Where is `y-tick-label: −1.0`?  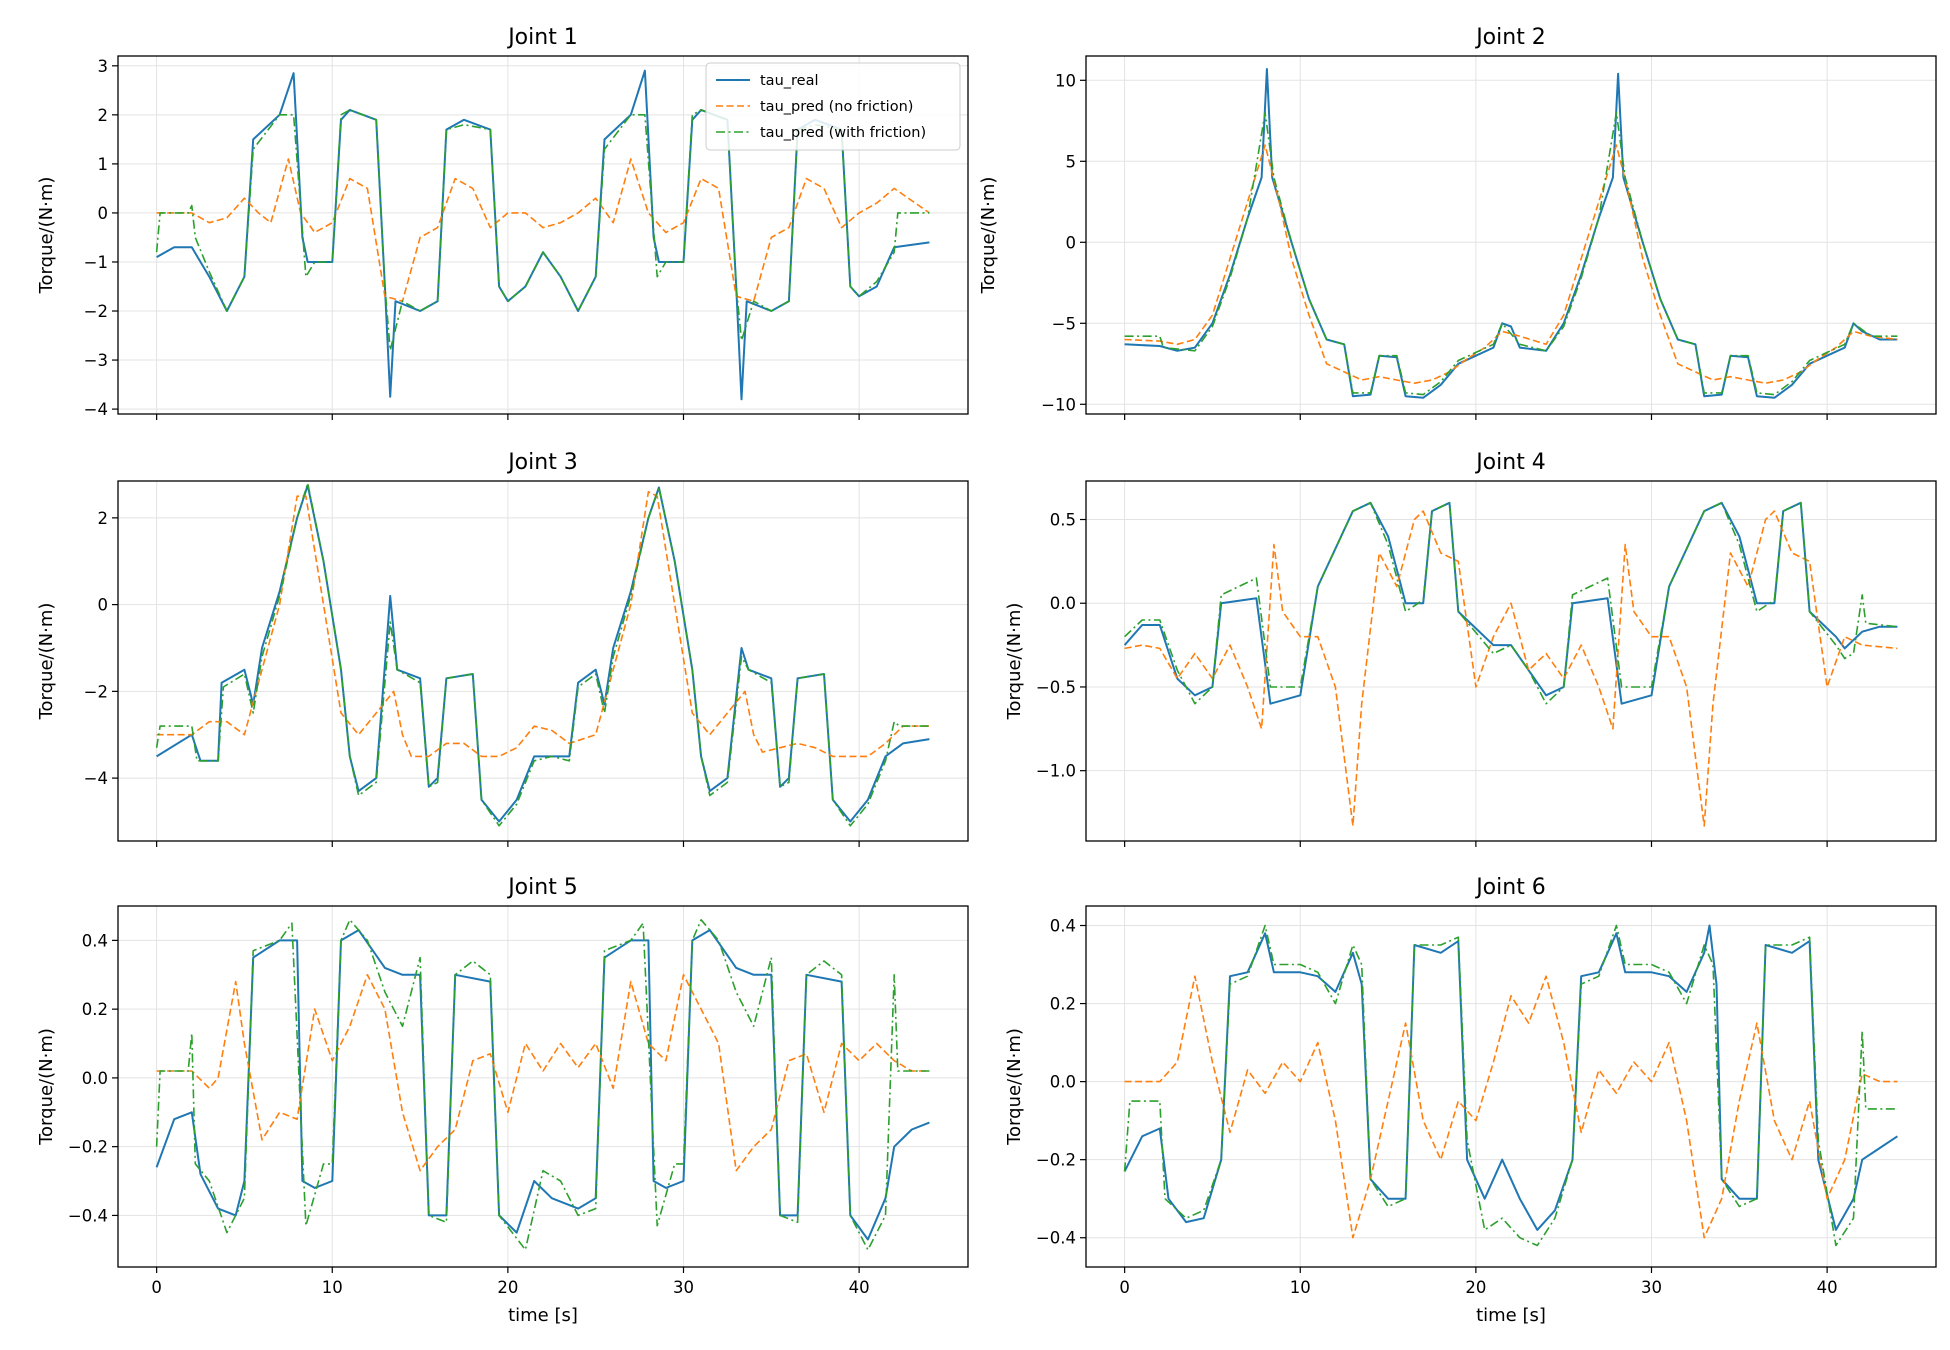 y-tick-label: −1.0 is located at coordinates (1056, 771).